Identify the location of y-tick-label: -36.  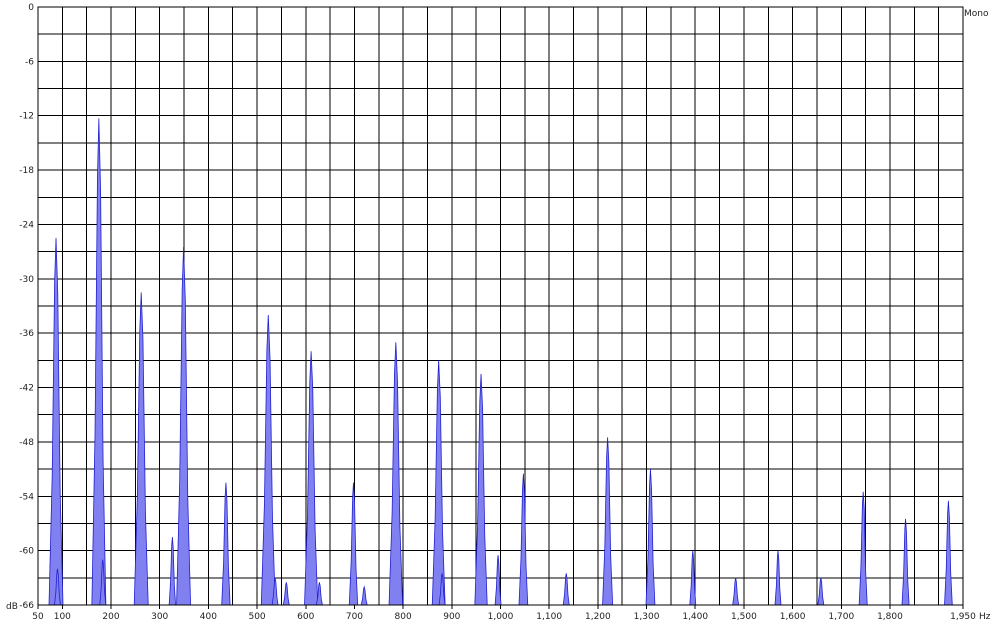
(26, 334).